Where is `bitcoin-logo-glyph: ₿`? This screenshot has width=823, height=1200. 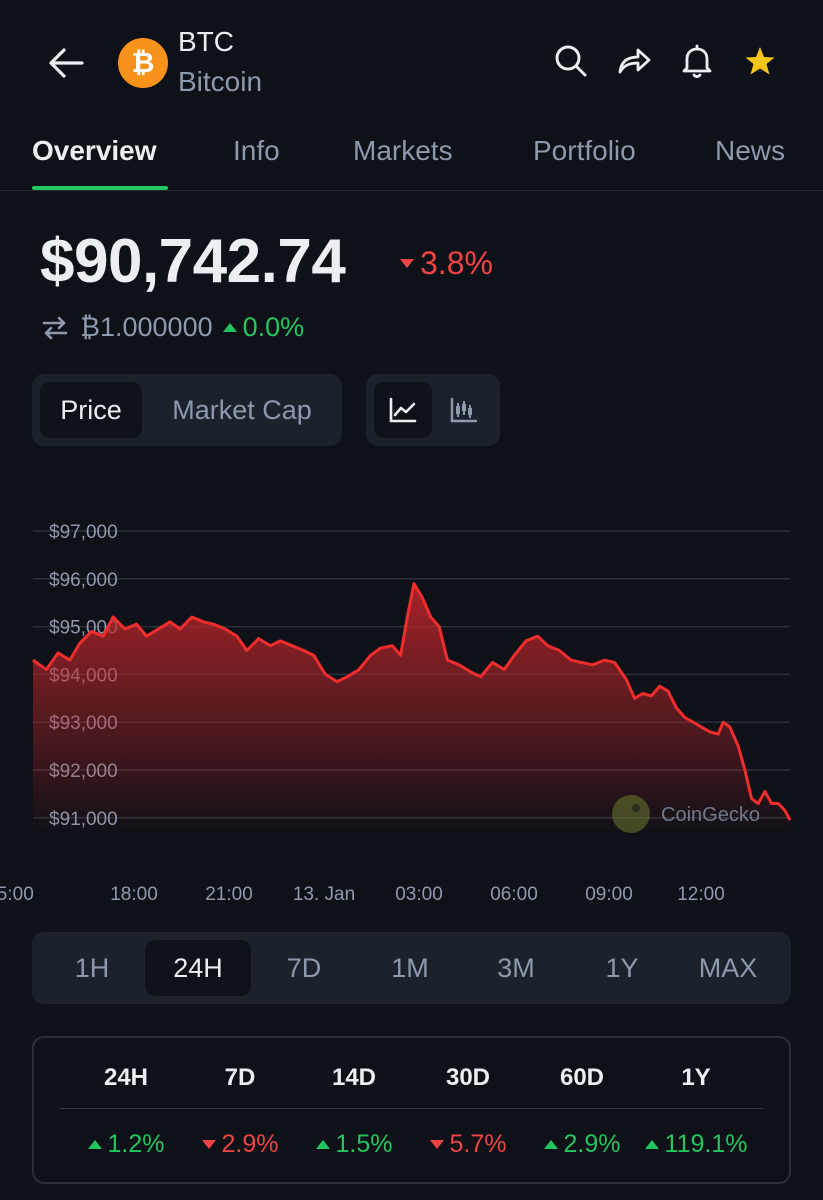
bitcoin-logo-glyph: ₿ is located at coordinates (143, 62).